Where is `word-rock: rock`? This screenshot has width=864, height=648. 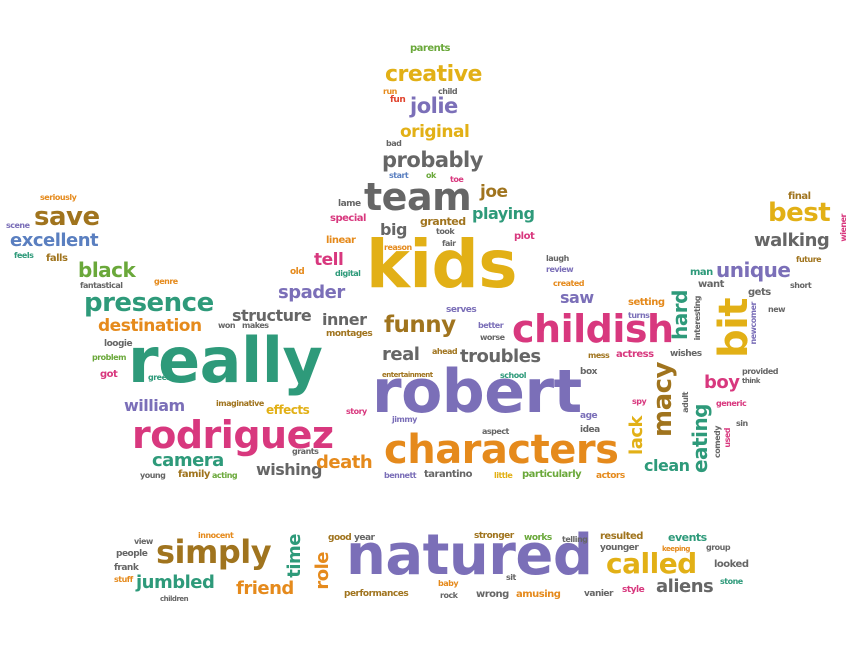 word-rock: rock is located at coordinates (449, 595).